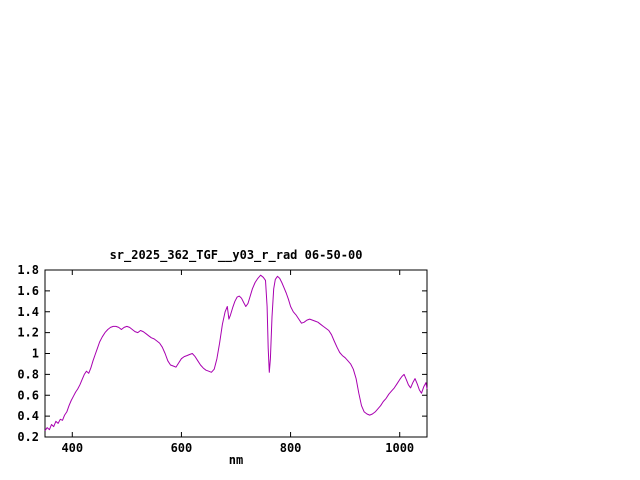  I want to click on y-tick-label: 0.8, so click(28, 374).